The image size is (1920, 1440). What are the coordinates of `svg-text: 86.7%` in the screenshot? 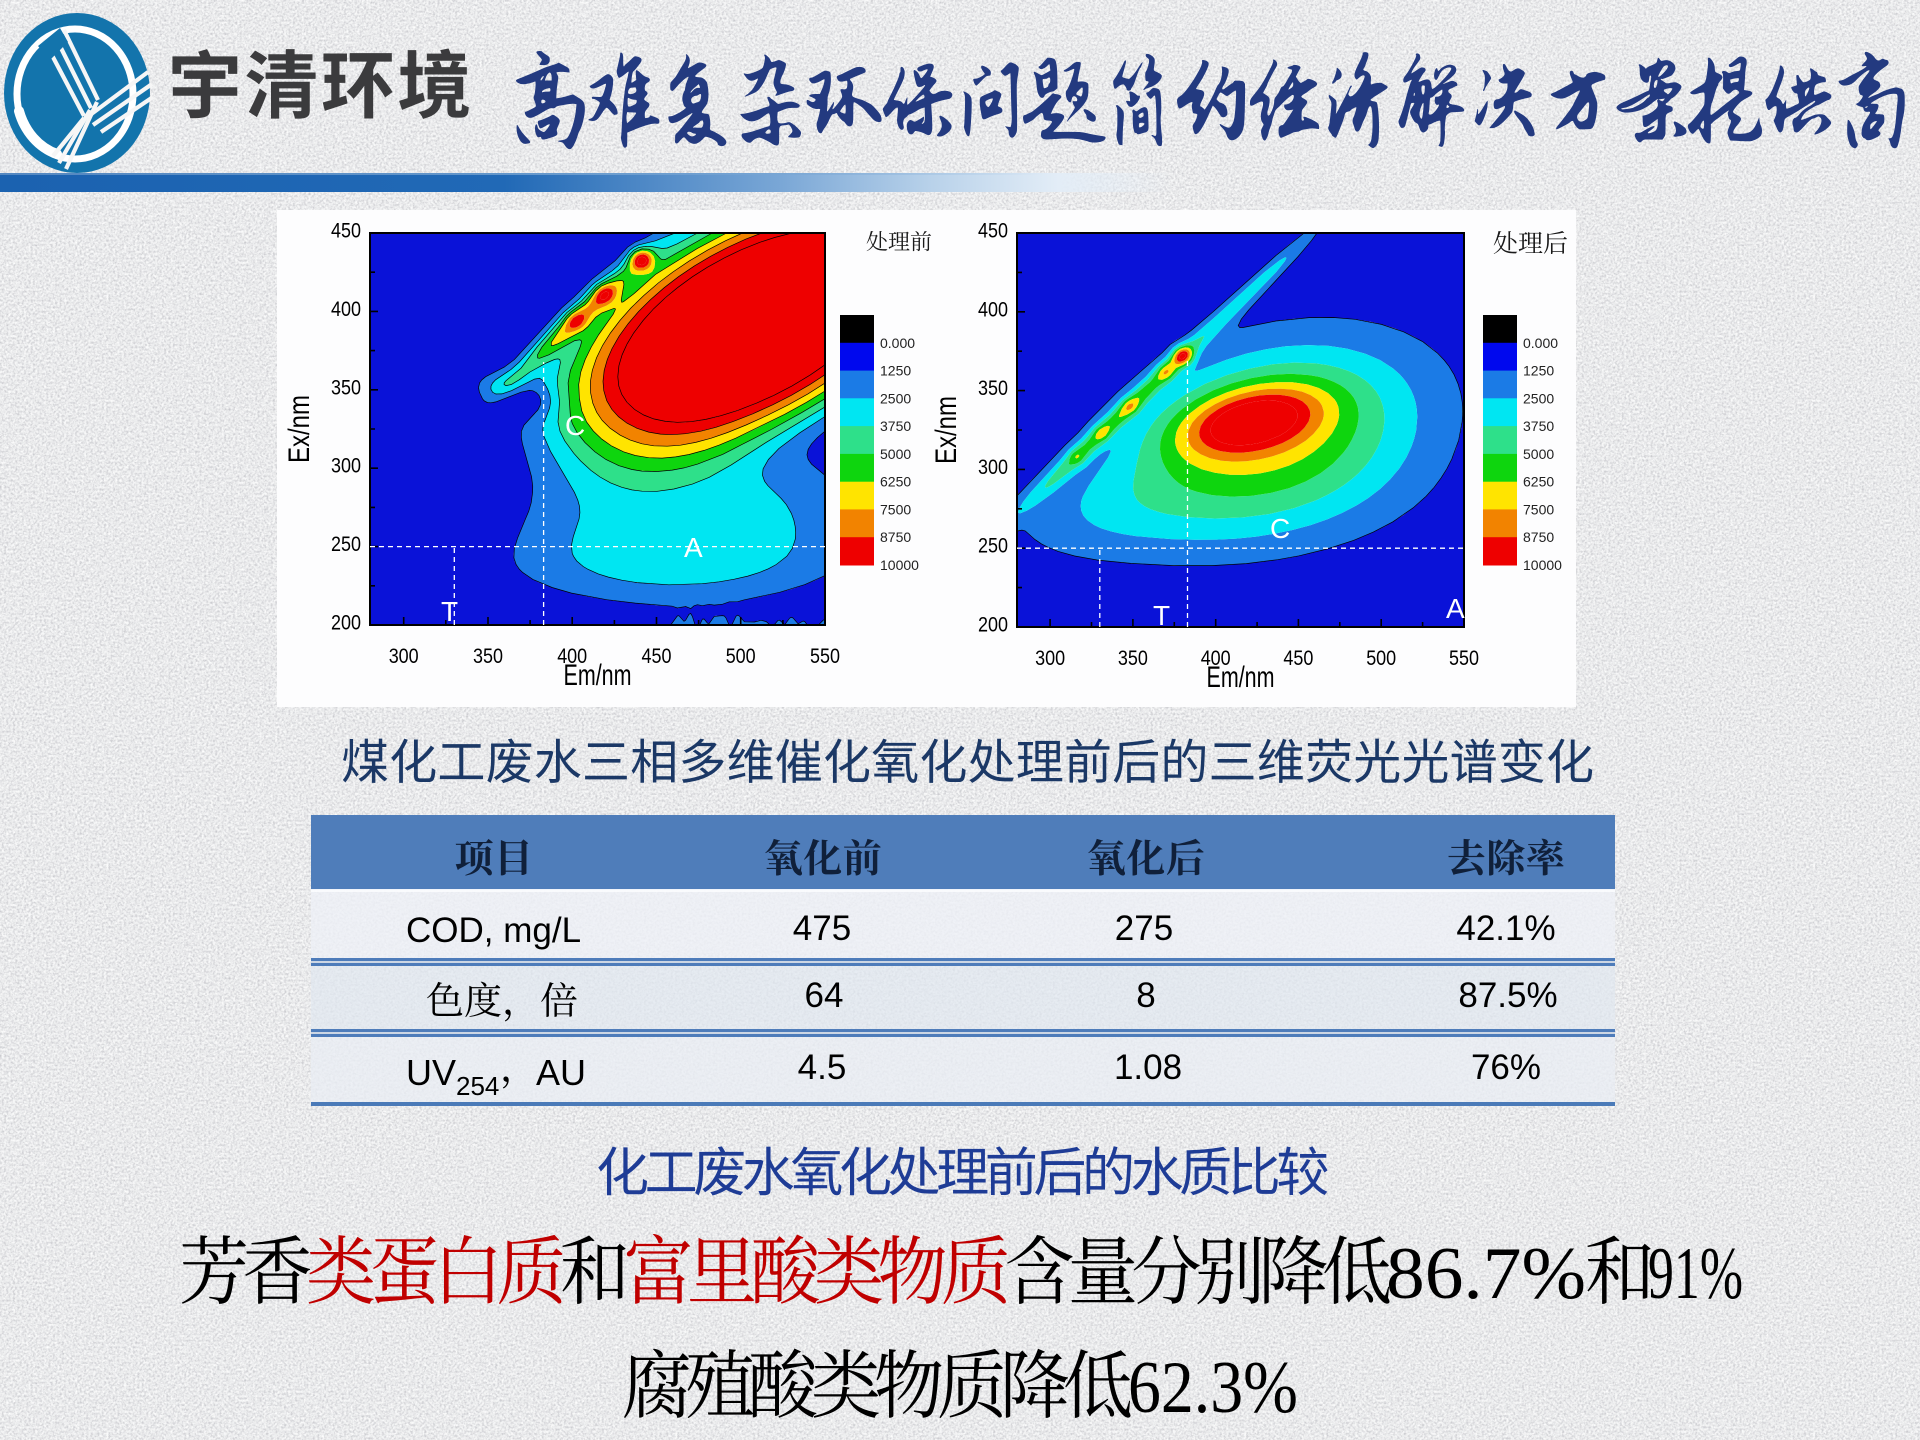 It's located at (1486, 1274).